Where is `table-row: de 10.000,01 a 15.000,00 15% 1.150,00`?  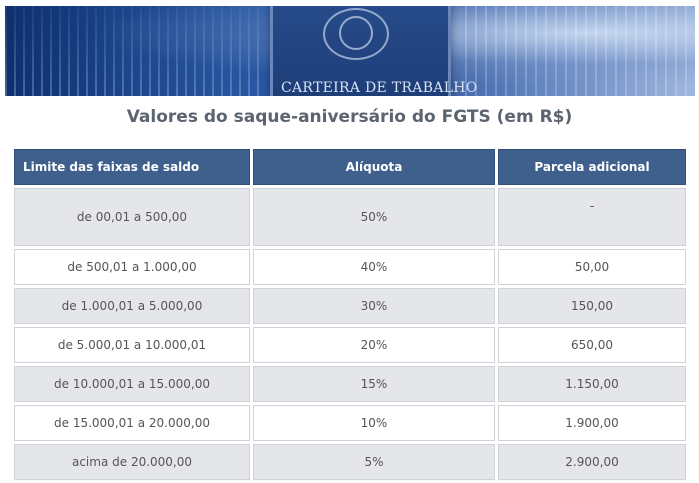
table-row: de 10.000,01 a 15.000,00 15% 1.150,00 is located at coordinates (350, 384).